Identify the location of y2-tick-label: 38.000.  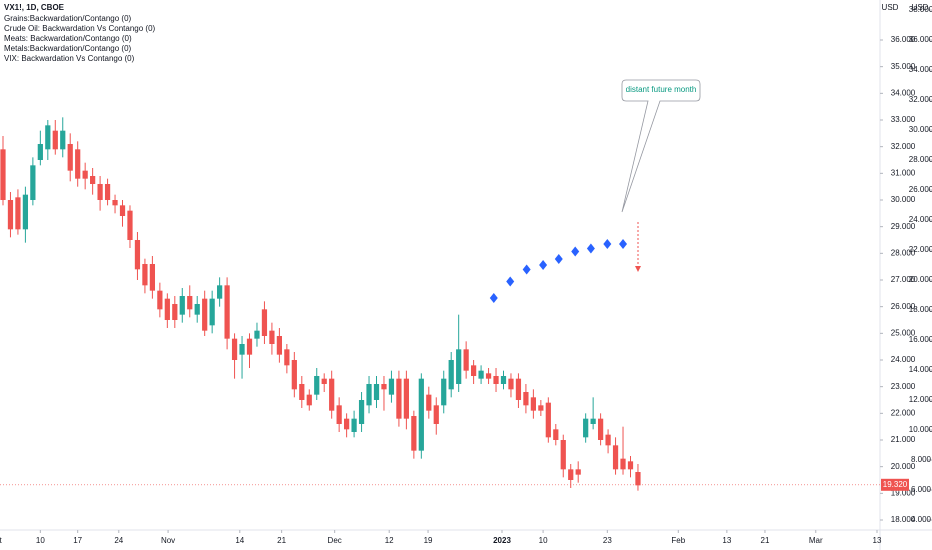
(920, 9).